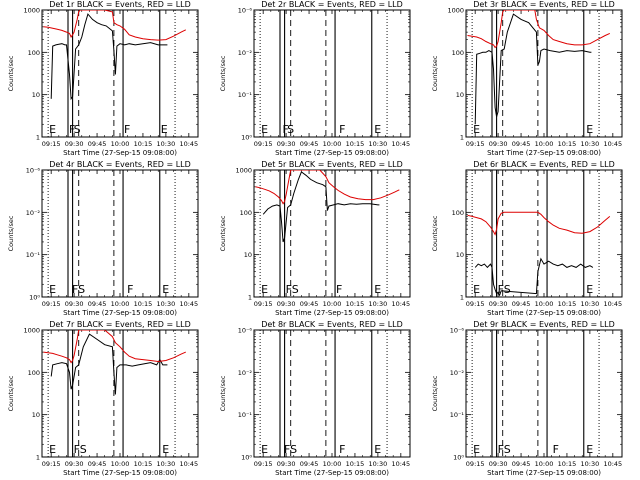 Image resolution: width=640 pixels, height=480 pixels. I want to click on y-tick-label: 10⁻⁶, so click(245, 11).